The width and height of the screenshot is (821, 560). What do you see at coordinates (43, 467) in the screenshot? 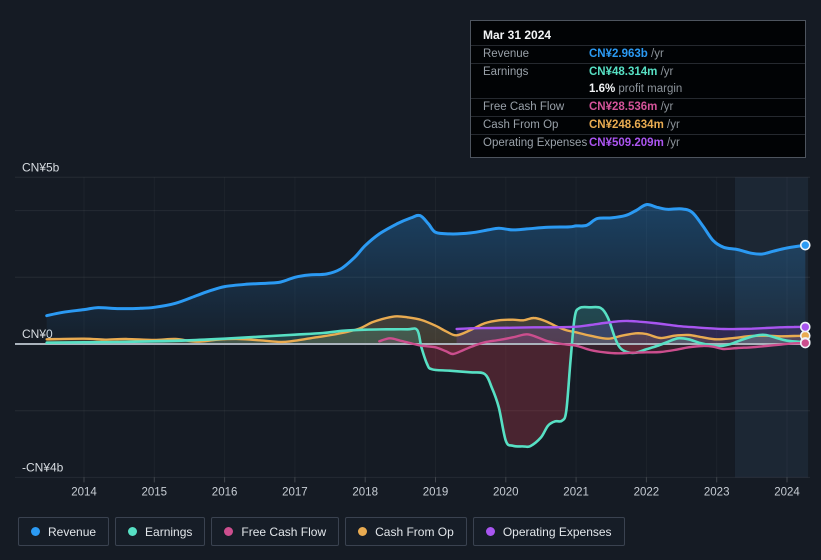
I see `y-axis-label: -CN¥4b` at bounding box center [43, 467].